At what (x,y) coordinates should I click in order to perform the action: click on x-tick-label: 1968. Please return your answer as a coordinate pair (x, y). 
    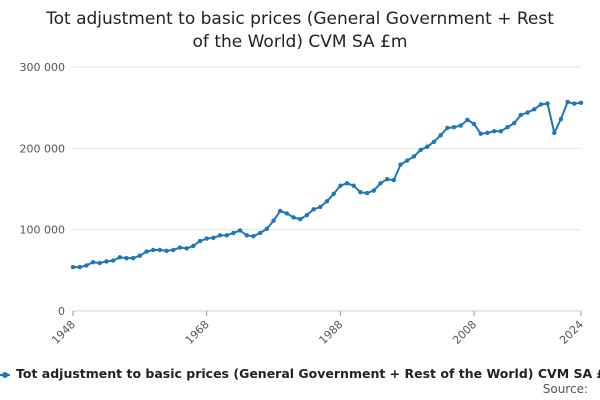
    Looking at the image, I should click on (197, 332).